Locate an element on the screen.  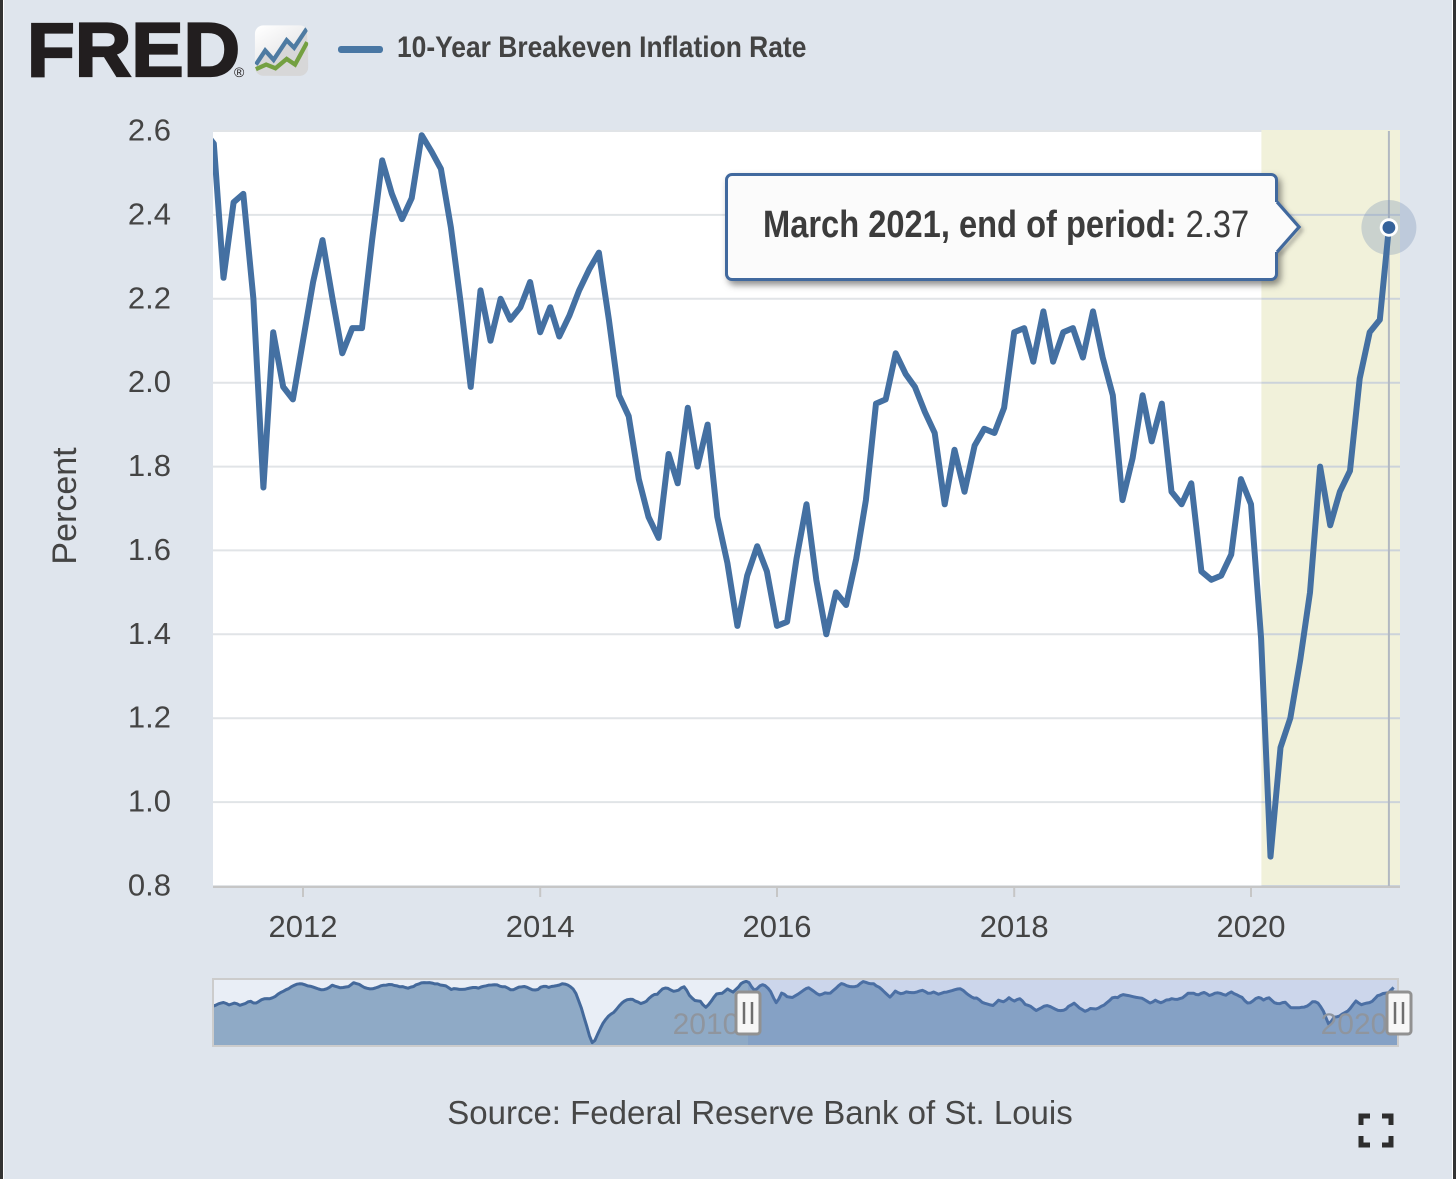
svg-text: 1.8 is located at coordinates (149, 465).